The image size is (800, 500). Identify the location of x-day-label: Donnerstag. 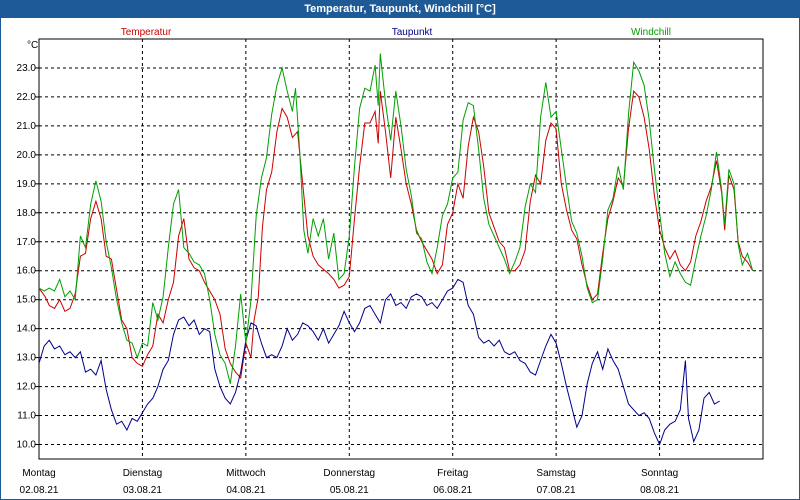
(349, 473).